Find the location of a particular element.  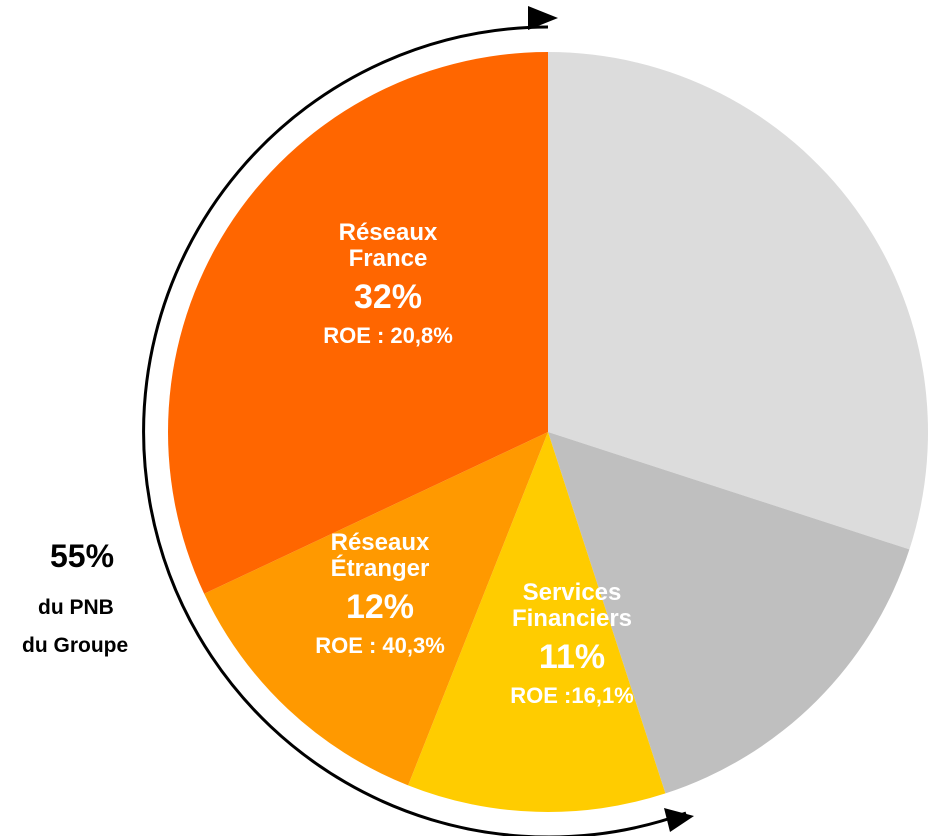

slice-label: Services Financiers 11% ROE :16,1% is located at coordinates (572, 644).